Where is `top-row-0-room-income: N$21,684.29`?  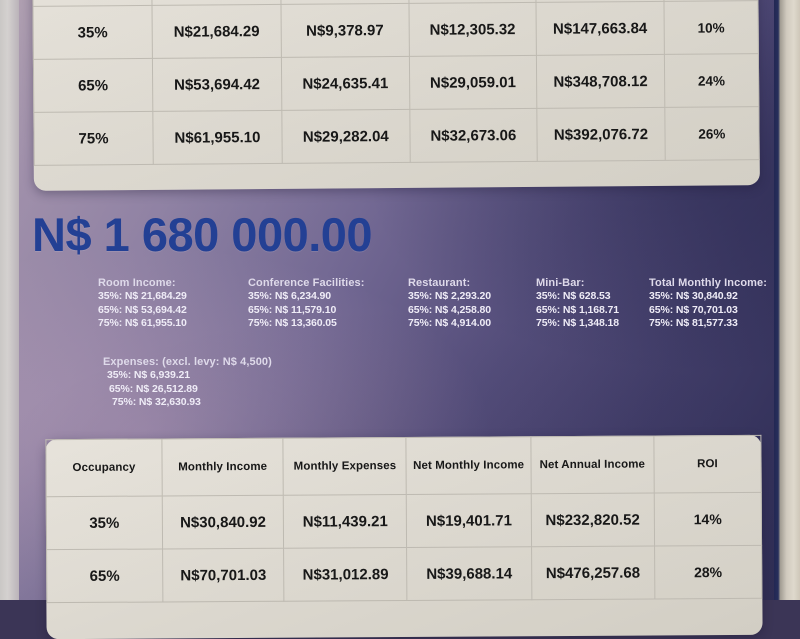 top-row-0-room-income: N$21,684.29 is located at coordinates (216, 31).